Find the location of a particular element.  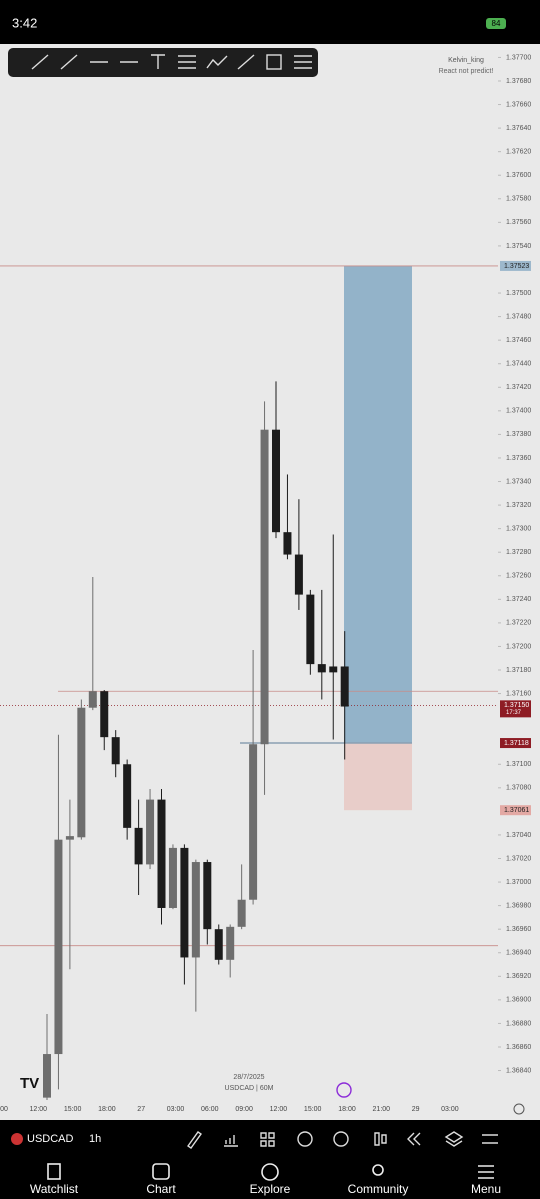

alert-icon is located at coordinates (344, 1090).